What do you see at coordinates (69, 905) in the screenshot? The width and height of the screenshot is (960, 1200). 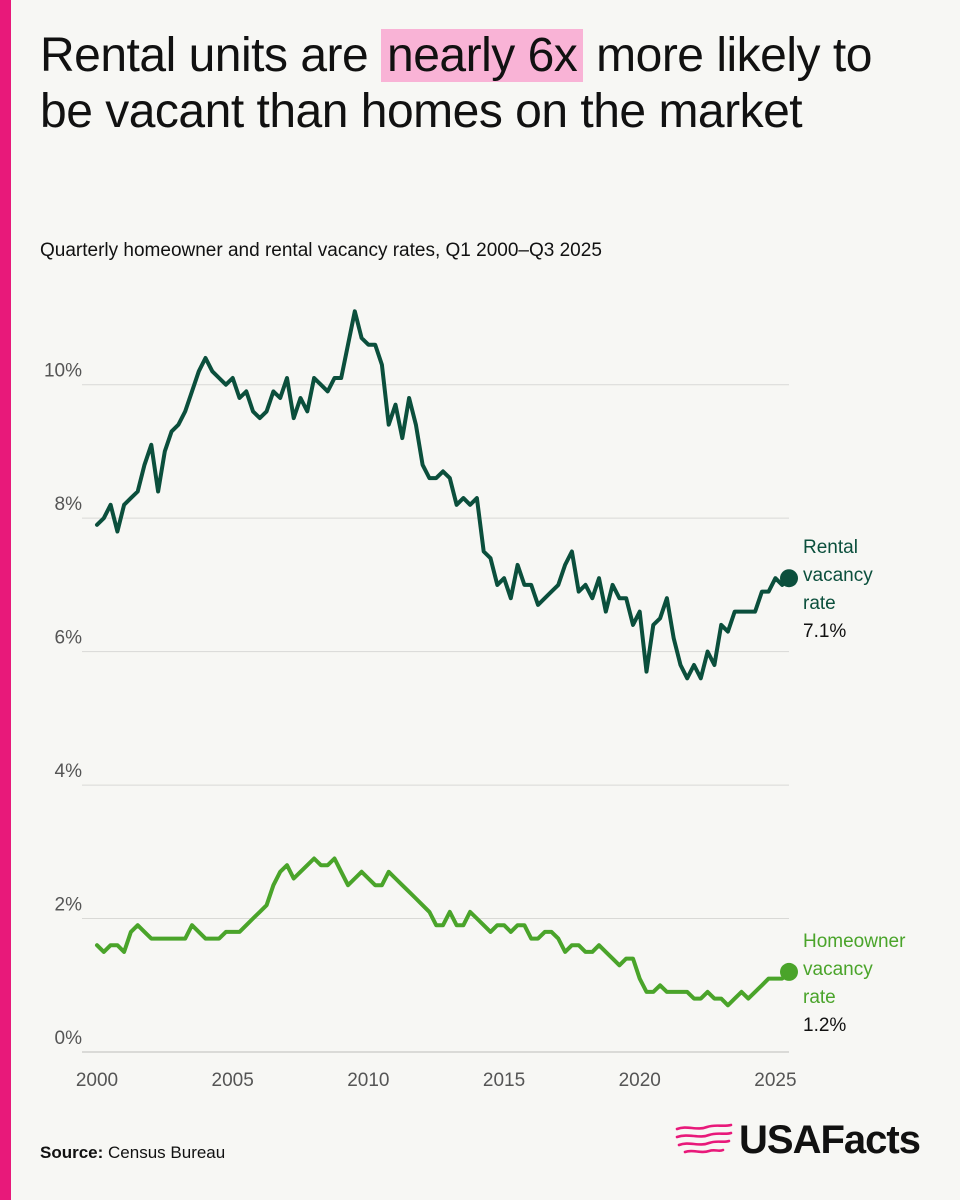 I see `y-tick-label: 2%` at bounding box center [69, 905].